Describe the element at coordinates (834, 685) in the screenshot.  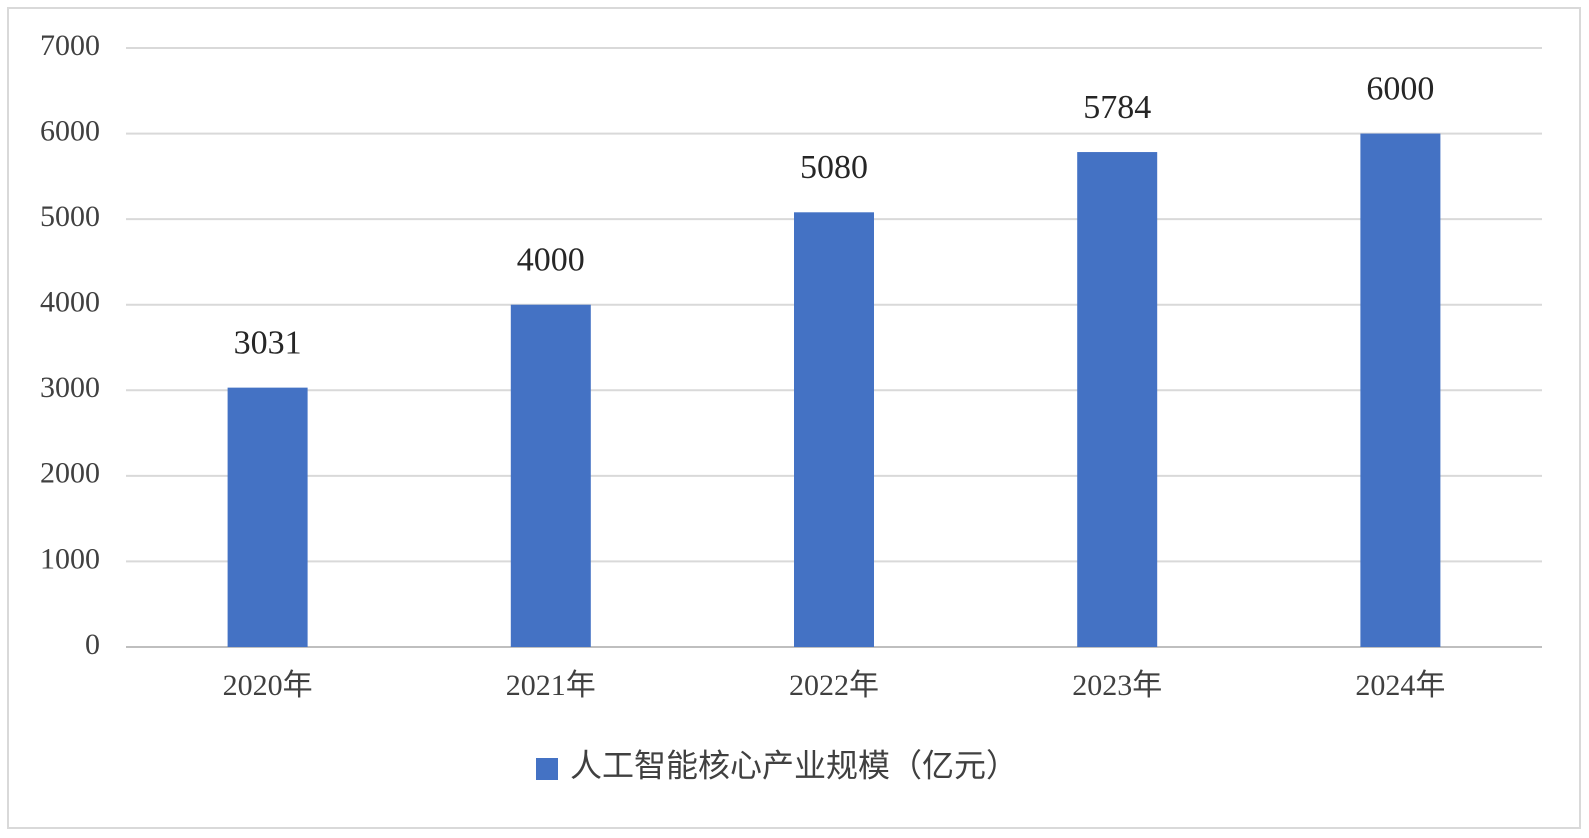
I see `x-tick-label: 2022年` at that location.